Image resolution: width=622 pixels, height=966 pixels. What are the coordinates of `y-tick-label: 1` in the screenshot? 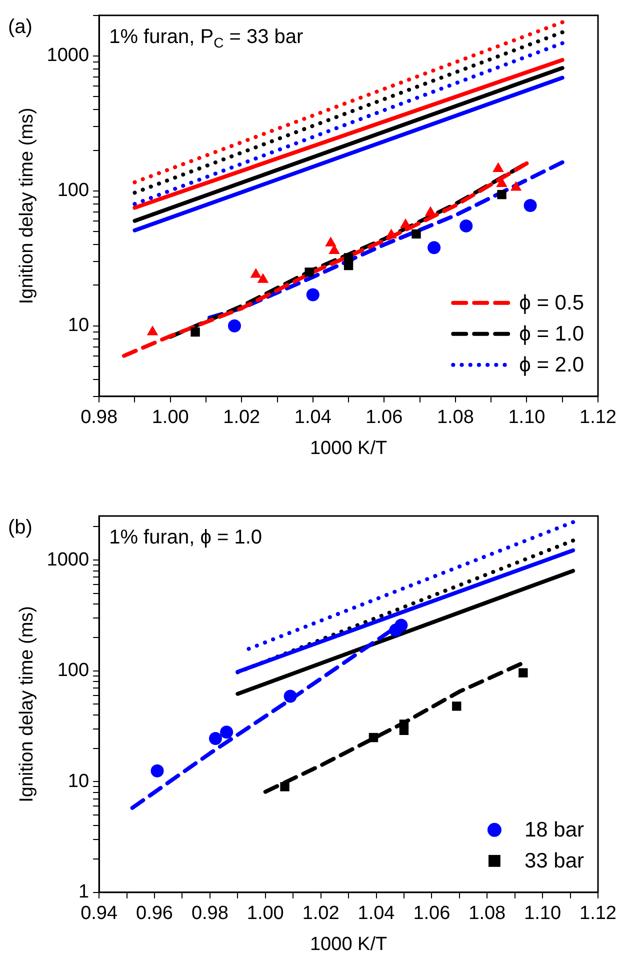 It's located at (84, 892).